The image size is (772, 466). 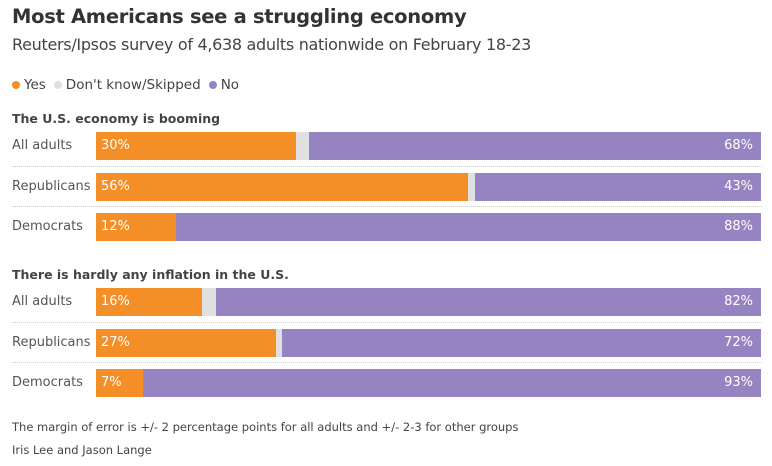 I want to click on legend: Yes Don't know/Skipped No, so click(x=125, y=85).